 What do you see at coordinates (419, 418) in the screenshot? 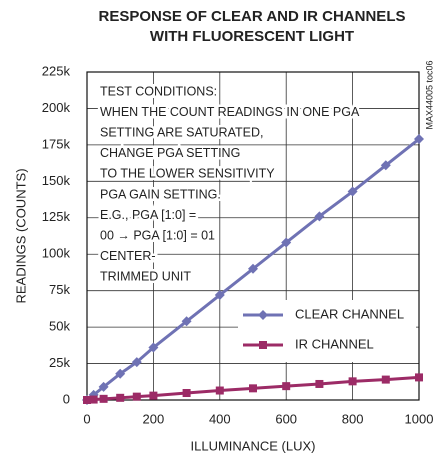
I see `x-tick-label: 1000` at bounding box center [419, 418].